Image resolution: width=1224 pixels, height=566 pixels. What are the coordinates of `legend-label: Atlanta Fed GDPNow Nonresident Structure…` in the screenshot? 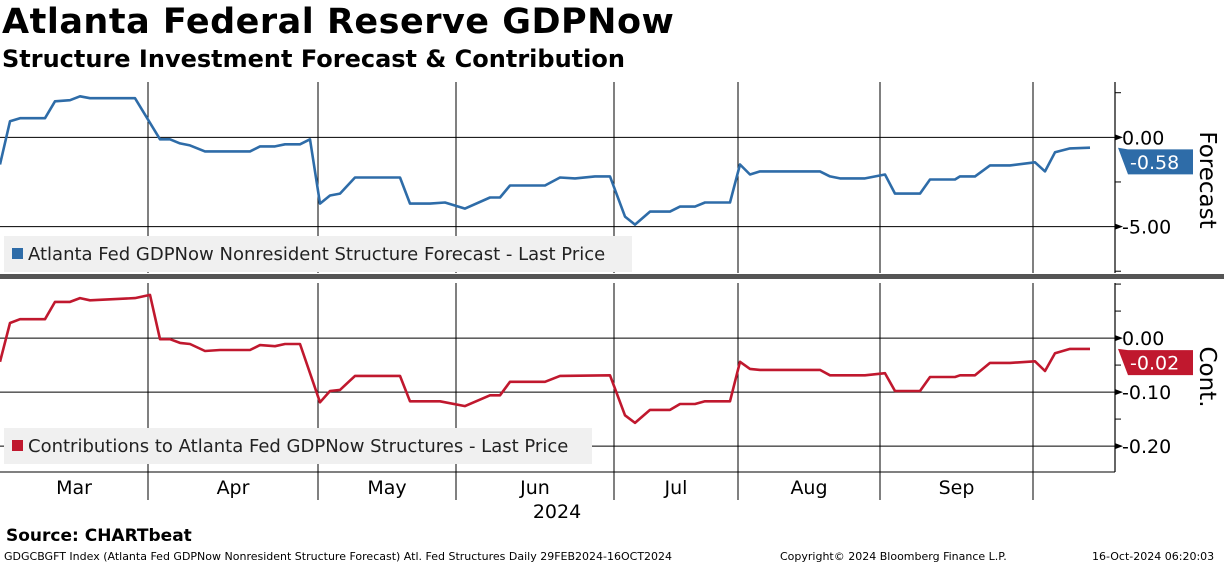 It's located at (316, 254).